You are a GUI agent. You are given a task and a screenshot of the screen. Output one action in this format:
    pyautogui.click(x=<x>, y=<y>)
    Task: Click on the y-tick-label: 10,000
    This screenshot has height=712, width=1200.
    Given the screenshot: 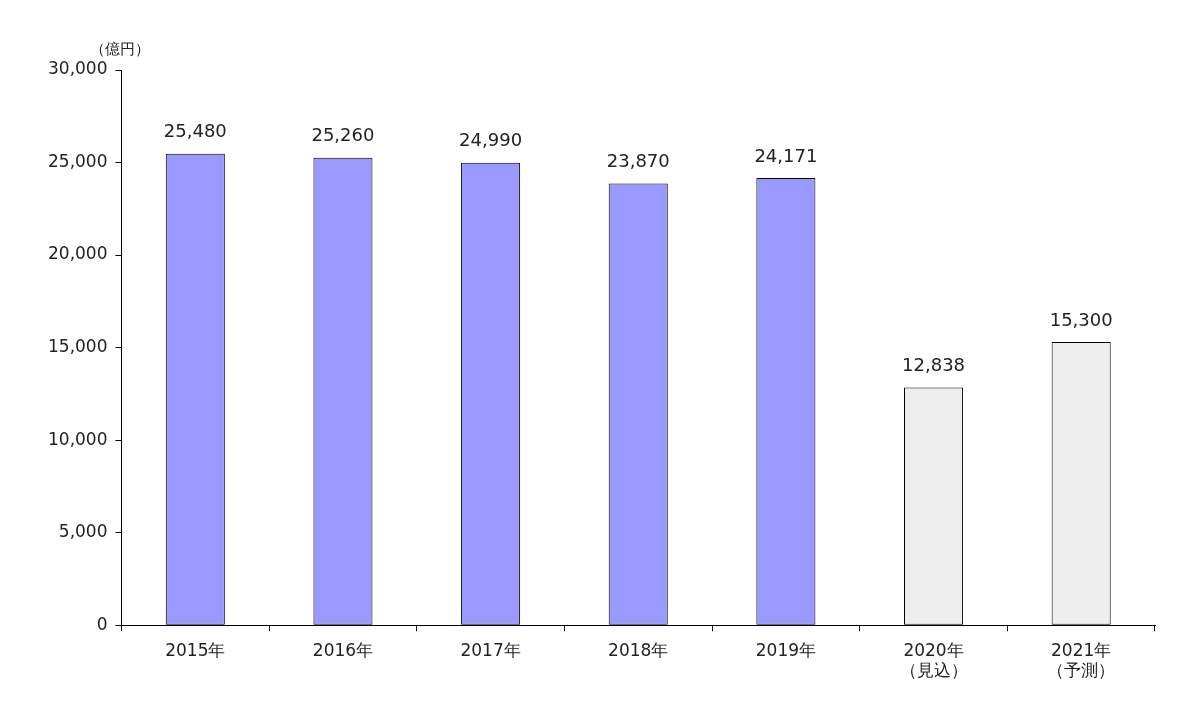 What is the action you would take?
    pyautogui.click(x=78, y=438)
    